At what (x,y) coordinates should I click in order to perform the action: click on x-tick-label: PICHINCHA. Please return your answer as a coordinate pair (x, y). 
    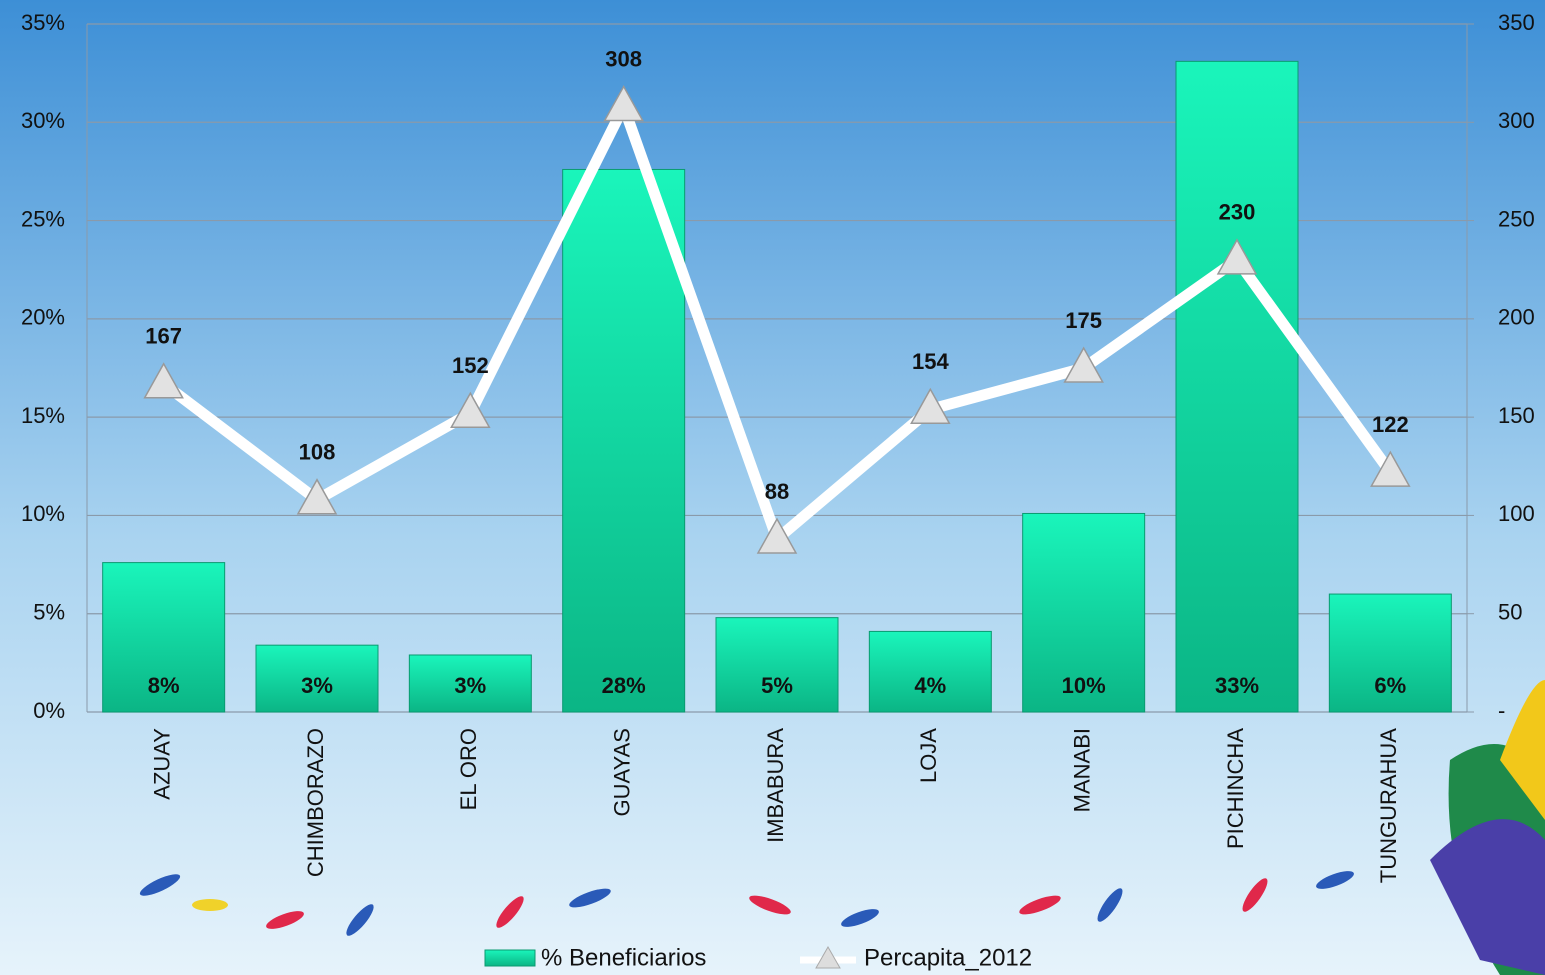
    Looking at the image, I should click on (1235, 788).